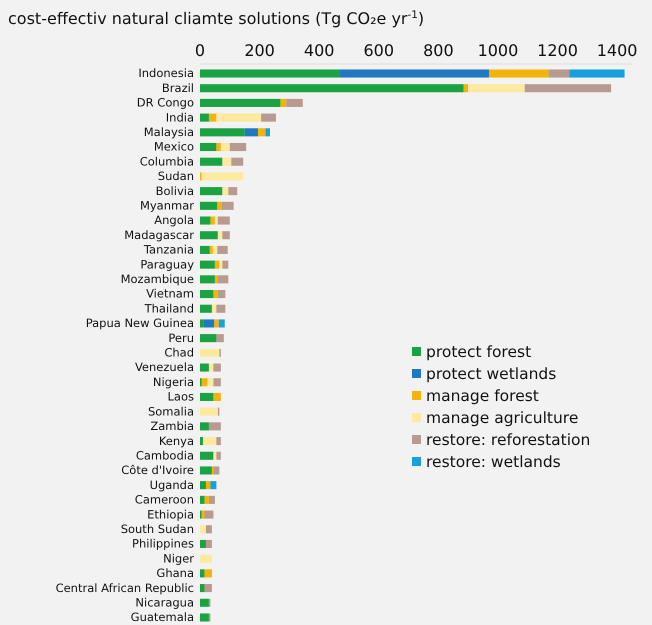 Image resolution: width=652 pixels, height=625 pixels. What do you see at coordinates (174, 147) in the screenshot?
I see `y-tick-label: Mexico` at bounding box center [174, 147].